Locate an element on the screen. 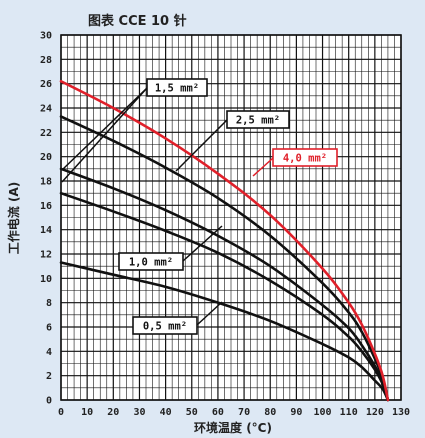  y-tick-label: 2 is located at coordinates (49, 376).